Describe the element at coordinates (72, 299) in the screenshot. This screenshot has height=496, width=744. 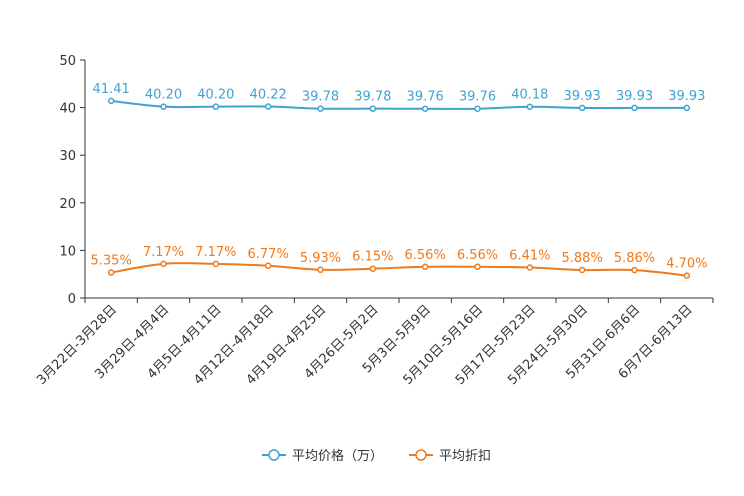
I see `y-tick-label: 0` at that location.